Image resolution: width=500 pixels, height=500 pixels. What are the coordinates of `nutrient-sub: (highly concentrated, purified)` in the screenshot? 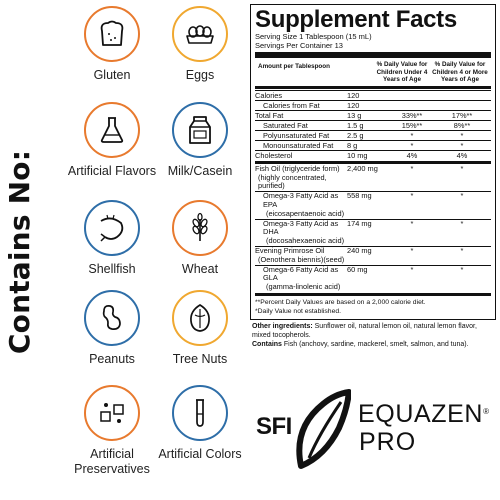 It's located at (292, 181).